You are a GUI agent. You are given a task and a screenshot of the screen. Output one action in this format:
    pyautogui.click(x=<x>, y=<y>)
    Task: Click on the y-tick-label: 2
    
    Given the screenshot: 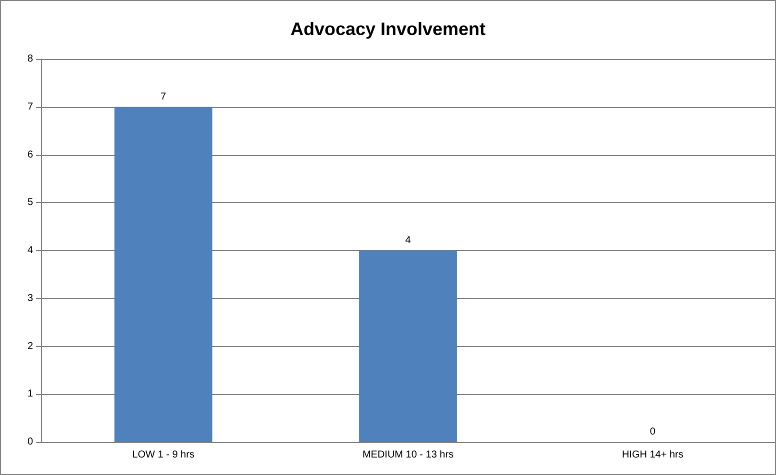 What is the action you would take?
    pyautogui.click(x=30, y=346)
    